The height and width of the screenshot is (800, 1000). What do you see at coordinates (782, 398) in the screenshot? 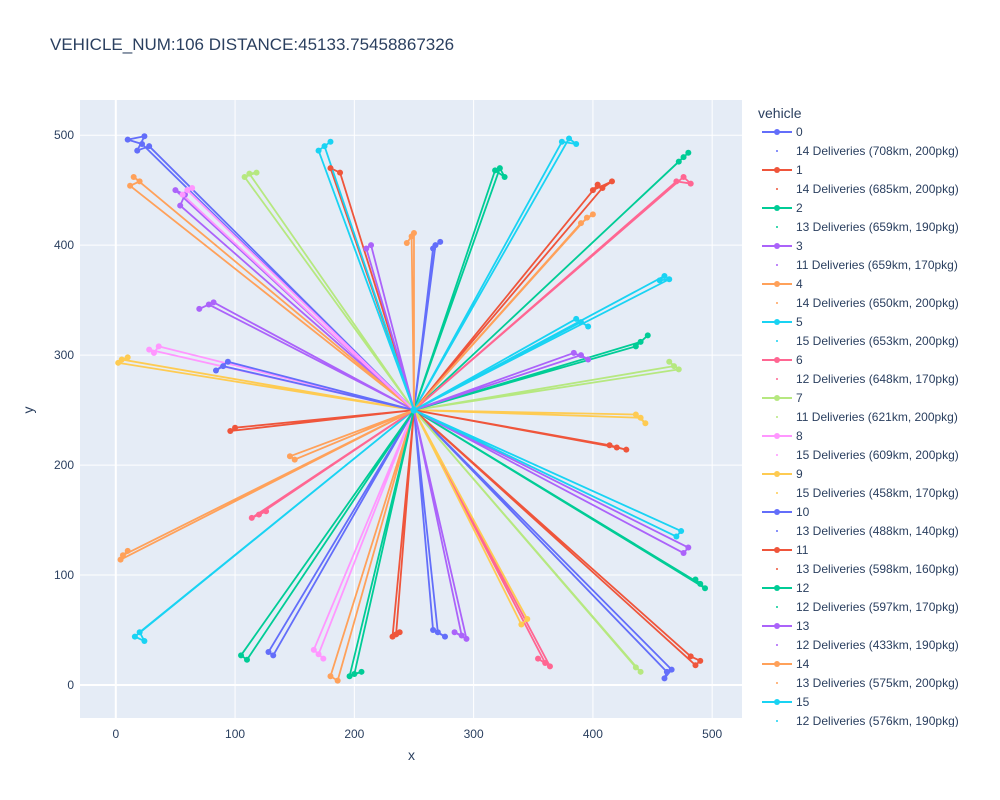
I see `legend-item-vehicle-7: 7` at bounding box center [782, 398].